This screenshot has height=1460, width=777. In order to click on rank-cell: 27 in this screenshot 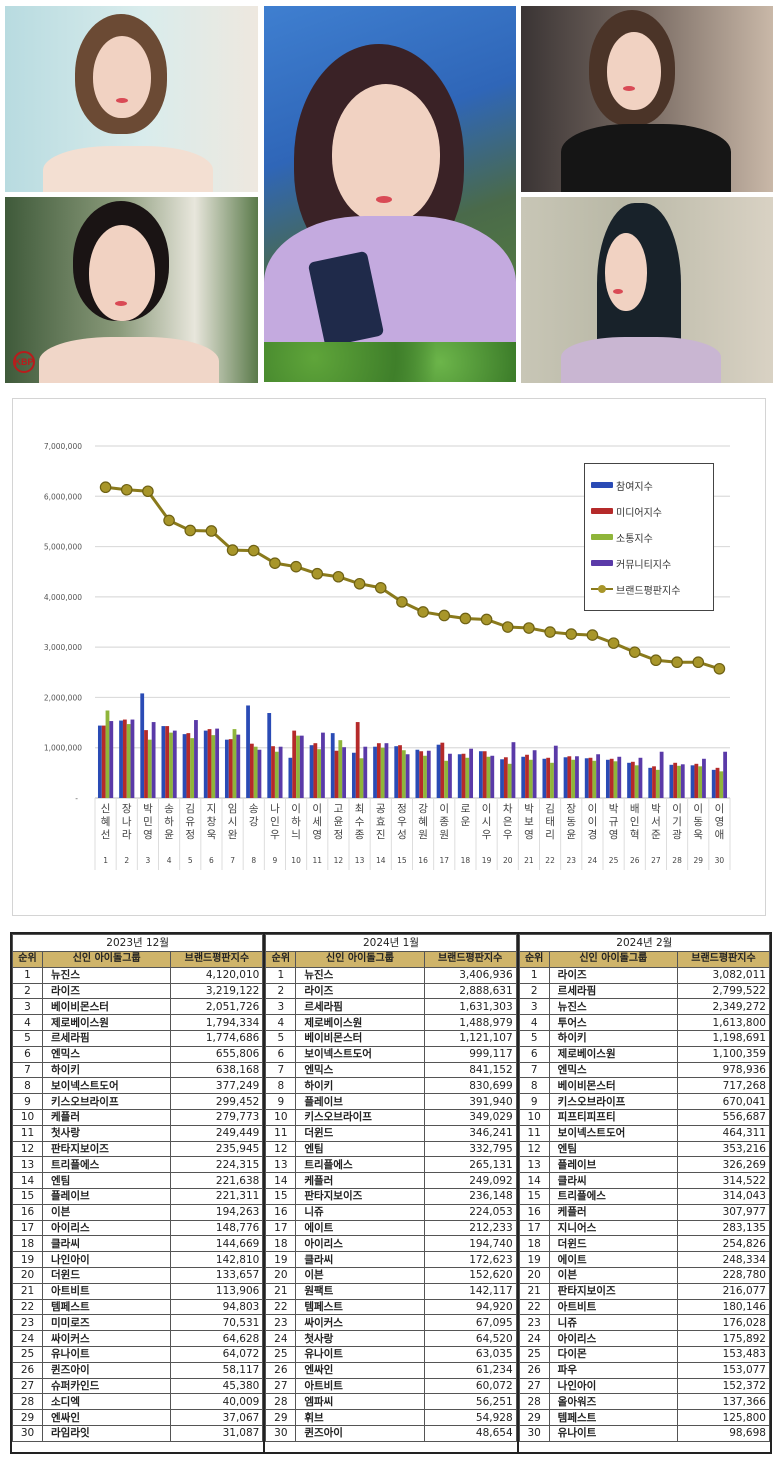, I will do `click(281, 1386)`.